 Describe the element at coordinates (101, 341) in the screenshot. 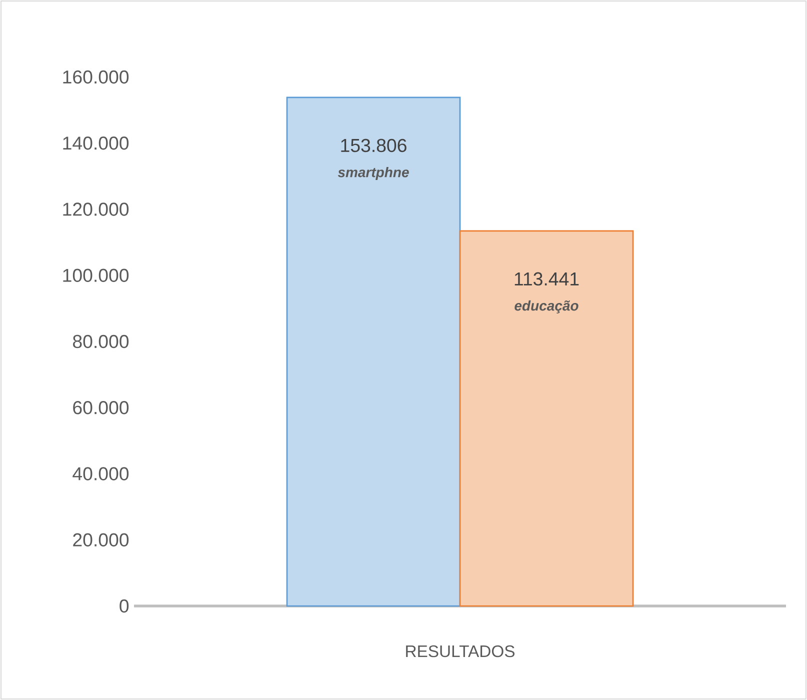

I see `y-tick-label: 80.000` at that location.